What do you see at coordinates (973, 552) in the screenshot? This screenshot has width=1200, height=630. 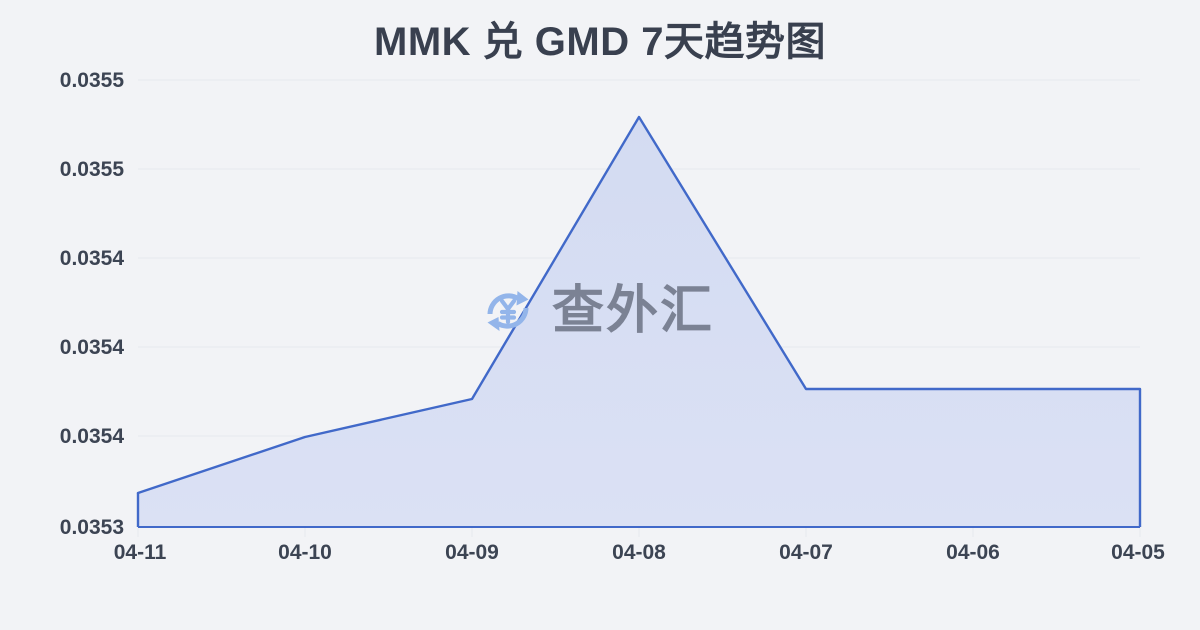 I see `x-tick-label: 04-06` at bounding box center [973, 552].